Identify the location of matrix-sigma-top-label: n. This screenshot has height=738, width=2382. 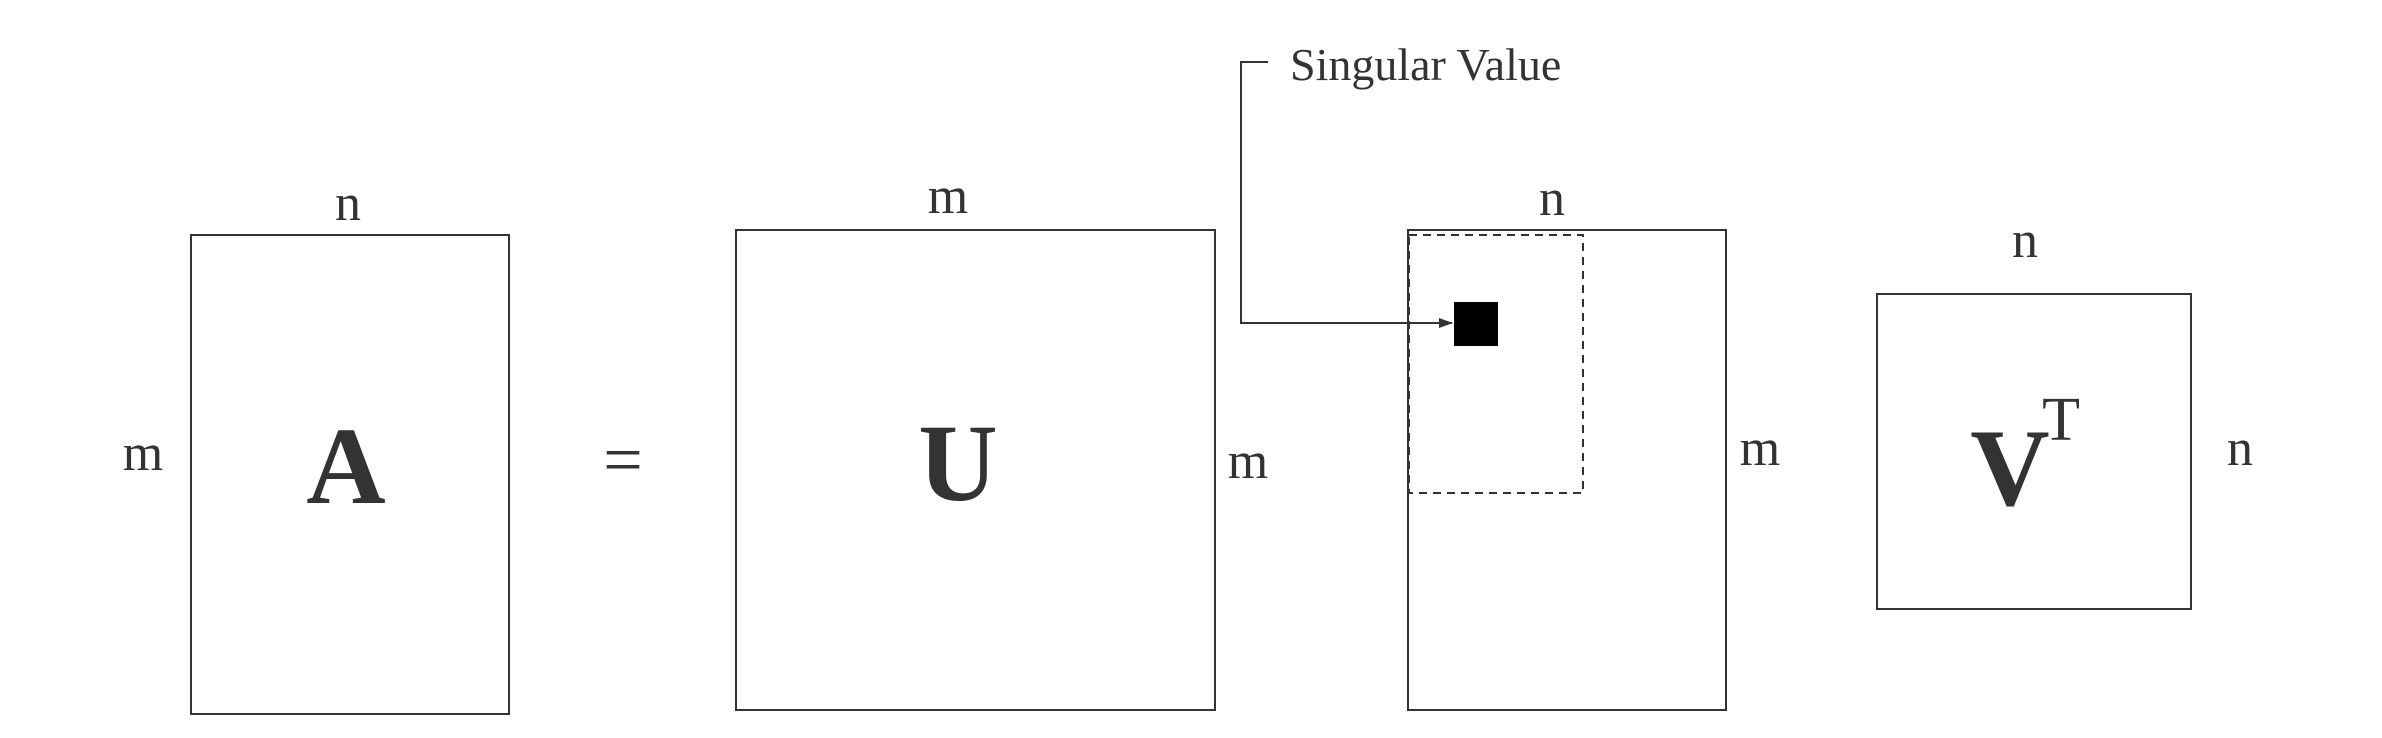
(1552, 198).